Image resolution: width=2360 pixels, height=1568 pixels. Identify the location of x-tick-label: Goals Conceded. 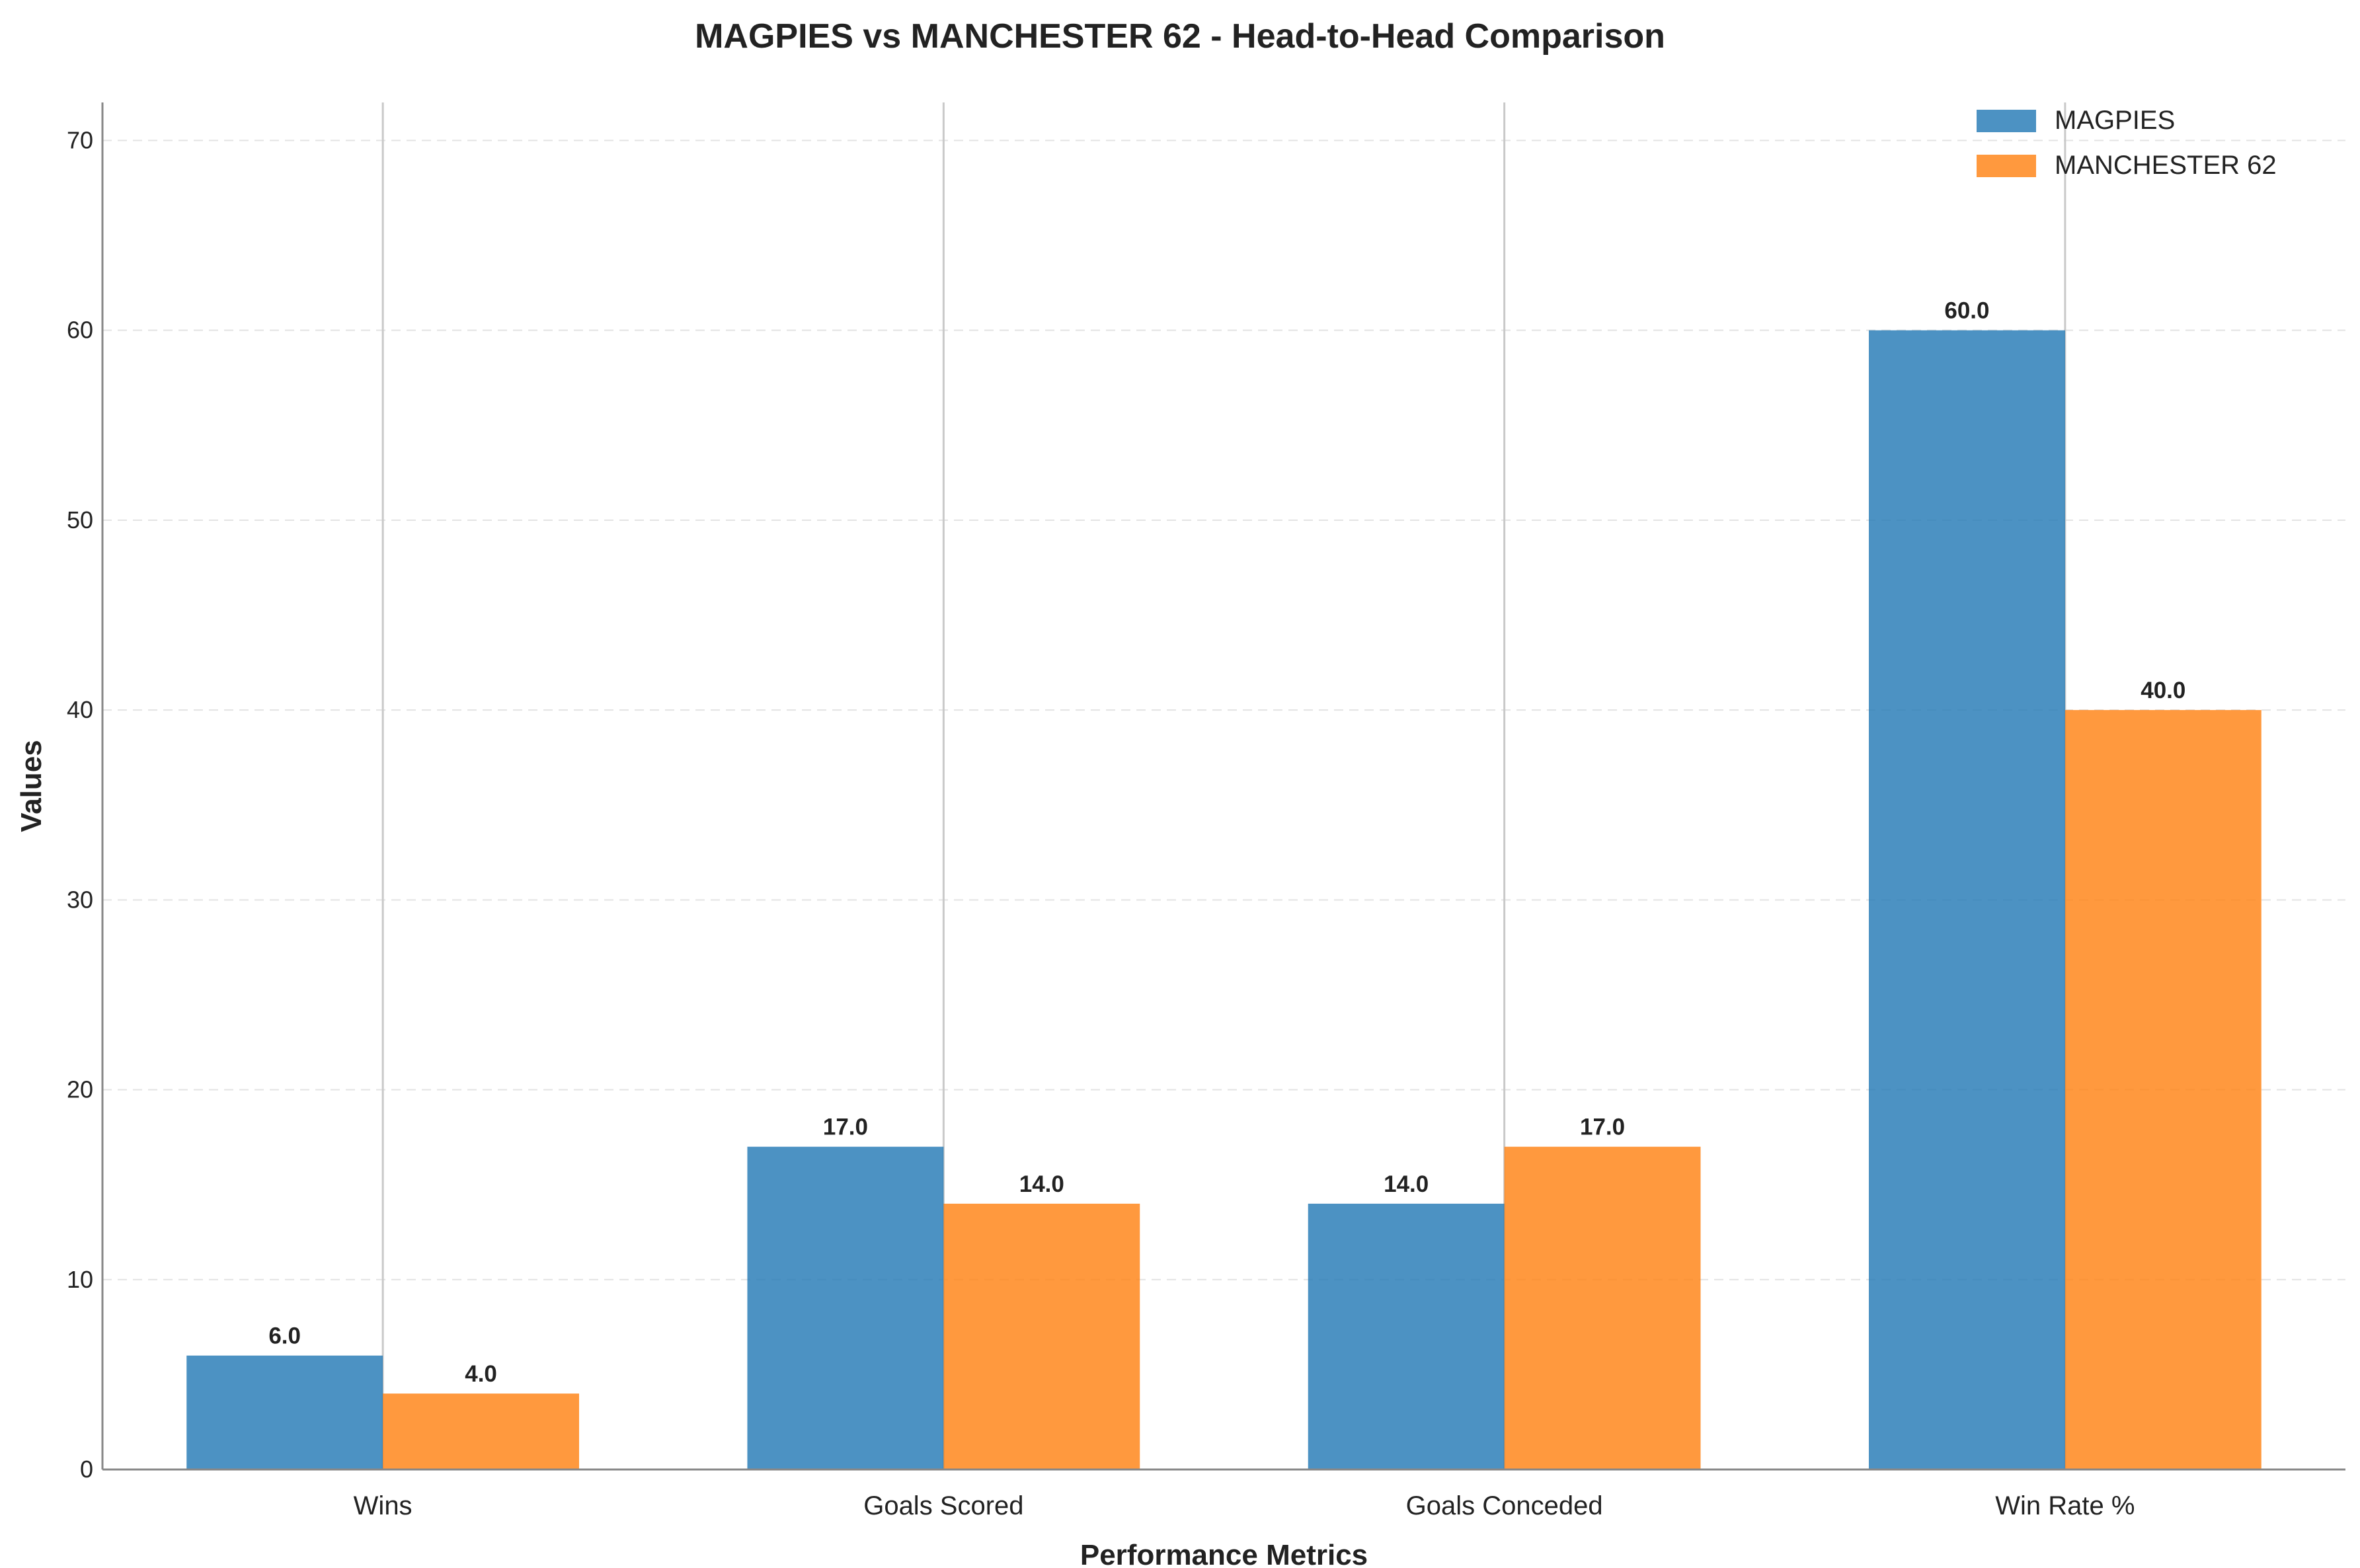
(1504, 1505).